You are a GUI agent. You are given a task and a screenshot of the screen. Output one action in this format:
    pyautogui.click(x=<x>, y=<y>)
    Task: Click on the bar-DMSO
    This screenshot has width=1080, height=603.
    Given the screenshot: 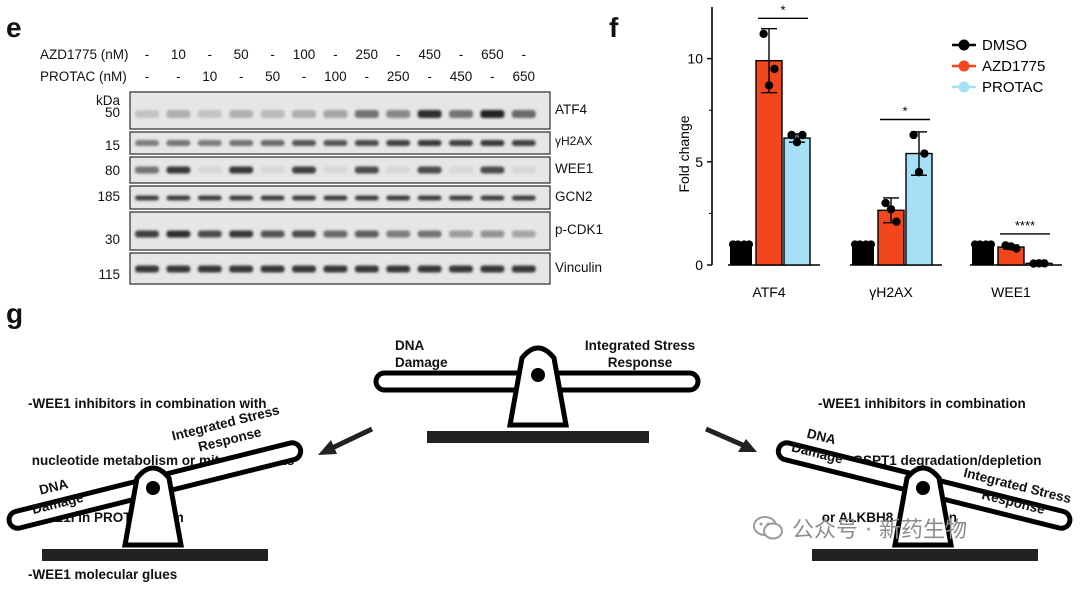 What is the action you would take?
    pyautogui.click(x=741, y=254)
    